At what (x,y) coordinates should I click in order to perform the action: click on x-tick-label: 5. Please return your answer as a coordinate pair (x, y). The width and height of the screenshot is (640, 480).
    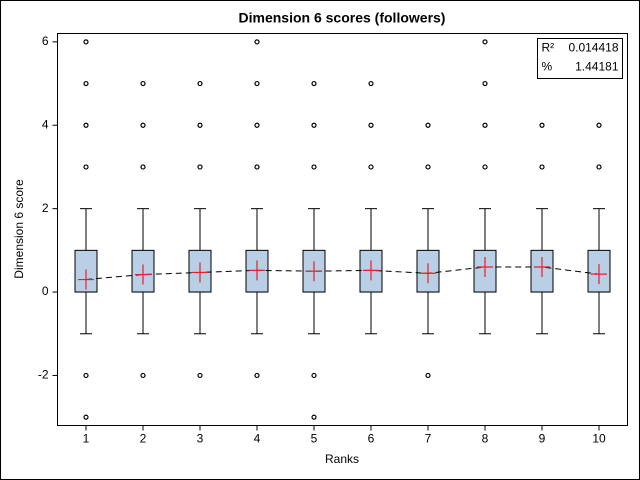
    Looking at the image, I should click on (314, 439).